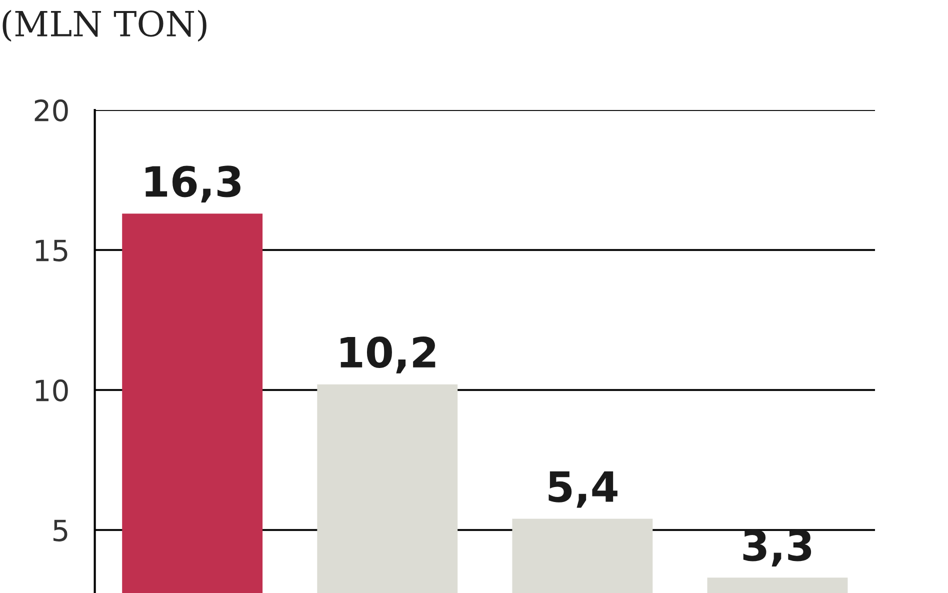 The height and width of the screenshot is (593, 948). Describe the element at coordinates (52, 390) in the screenshot. I see `y-tick-label: 10` at that location.